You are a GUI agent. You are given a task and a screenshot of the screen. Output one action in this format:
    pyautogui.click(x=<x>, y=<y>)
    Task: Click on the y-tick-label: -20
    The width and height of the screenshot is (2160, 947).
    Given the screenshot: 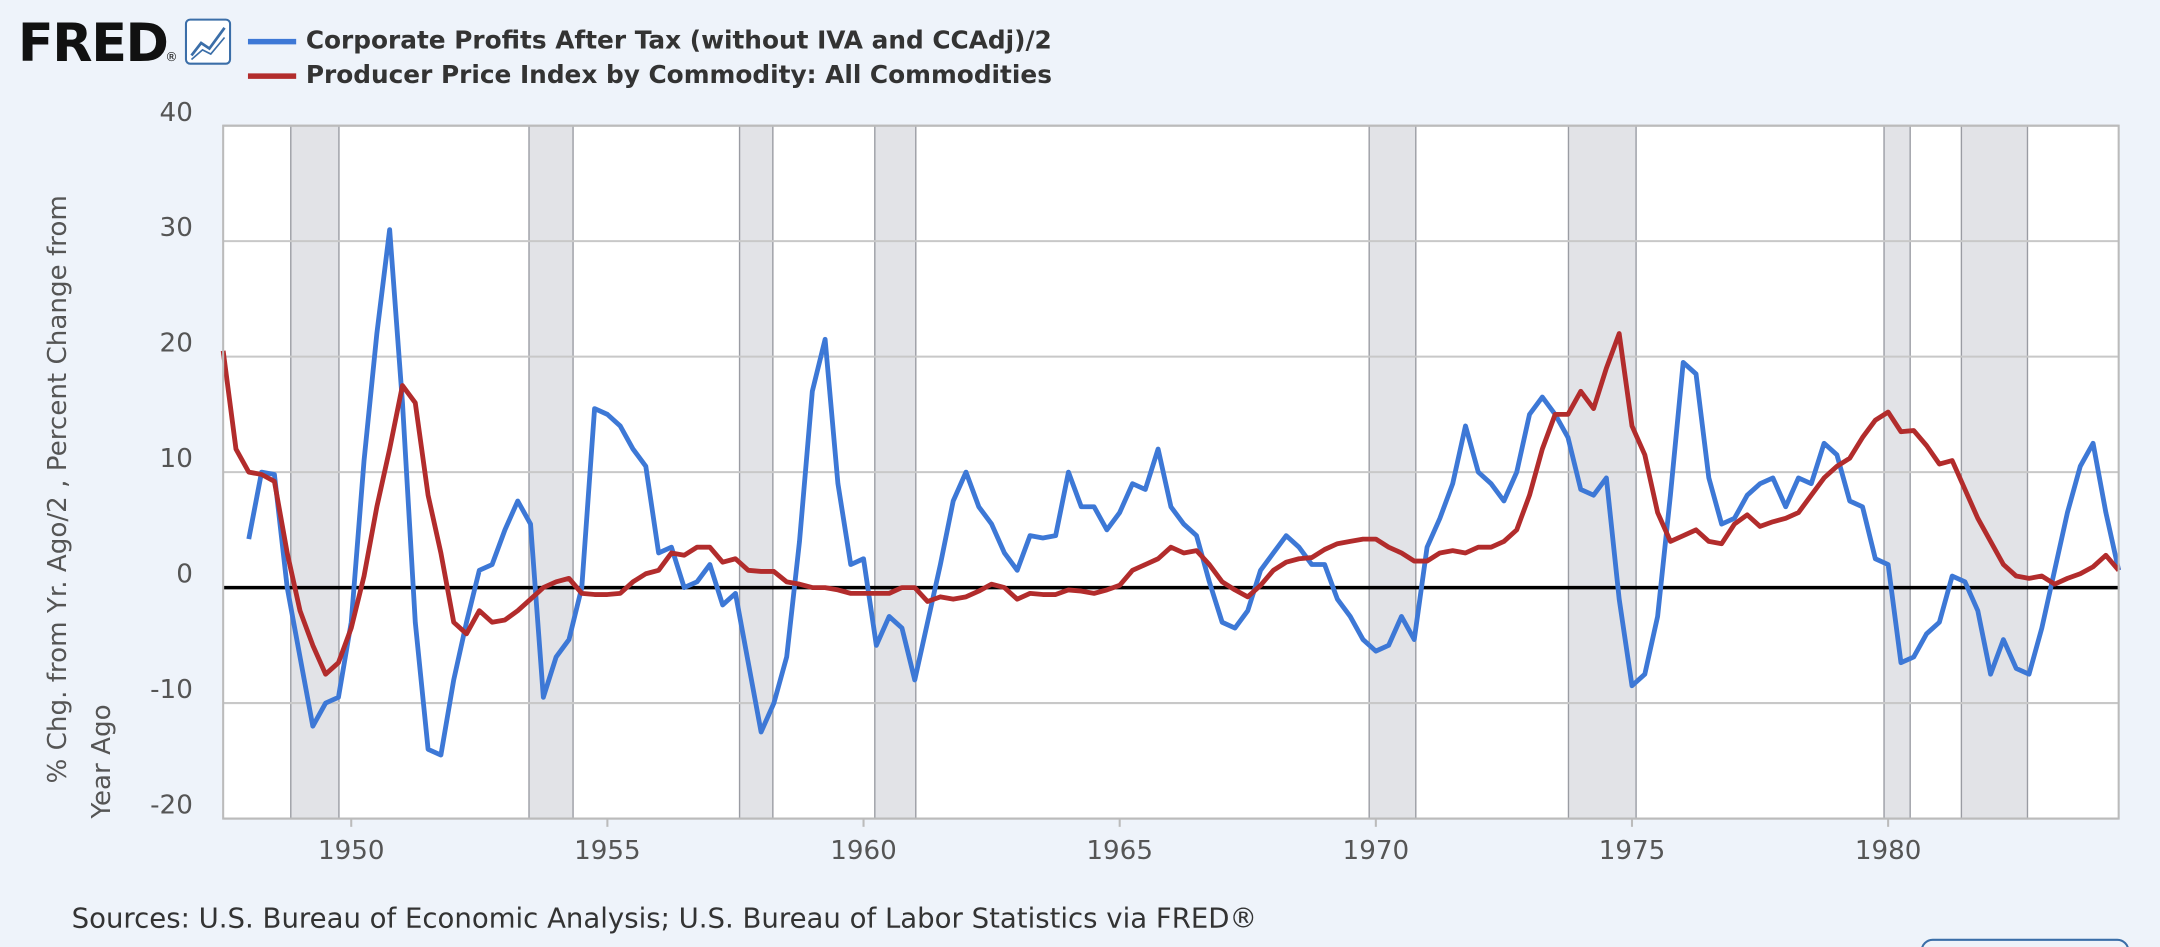 What is the action you would take?
    pyautogui.click(x=171, y=806)
    